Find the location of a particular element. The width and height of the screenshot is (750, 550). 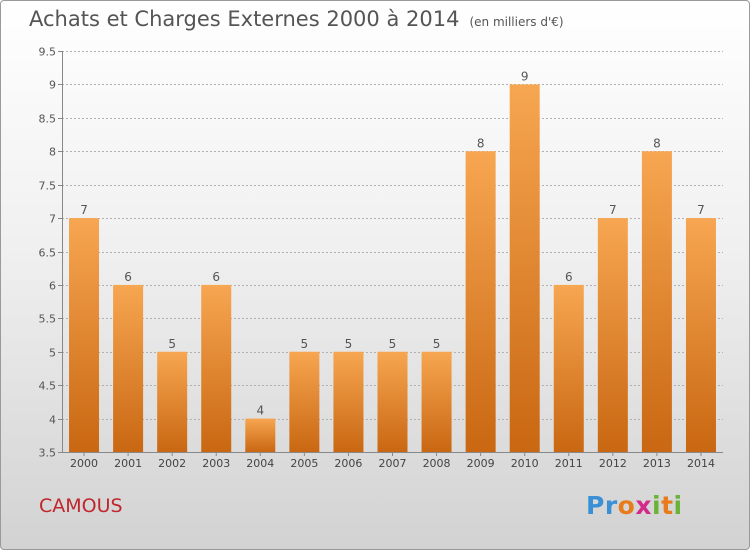

y-tick-label: 7.5 is located at coordinates (48, 186).